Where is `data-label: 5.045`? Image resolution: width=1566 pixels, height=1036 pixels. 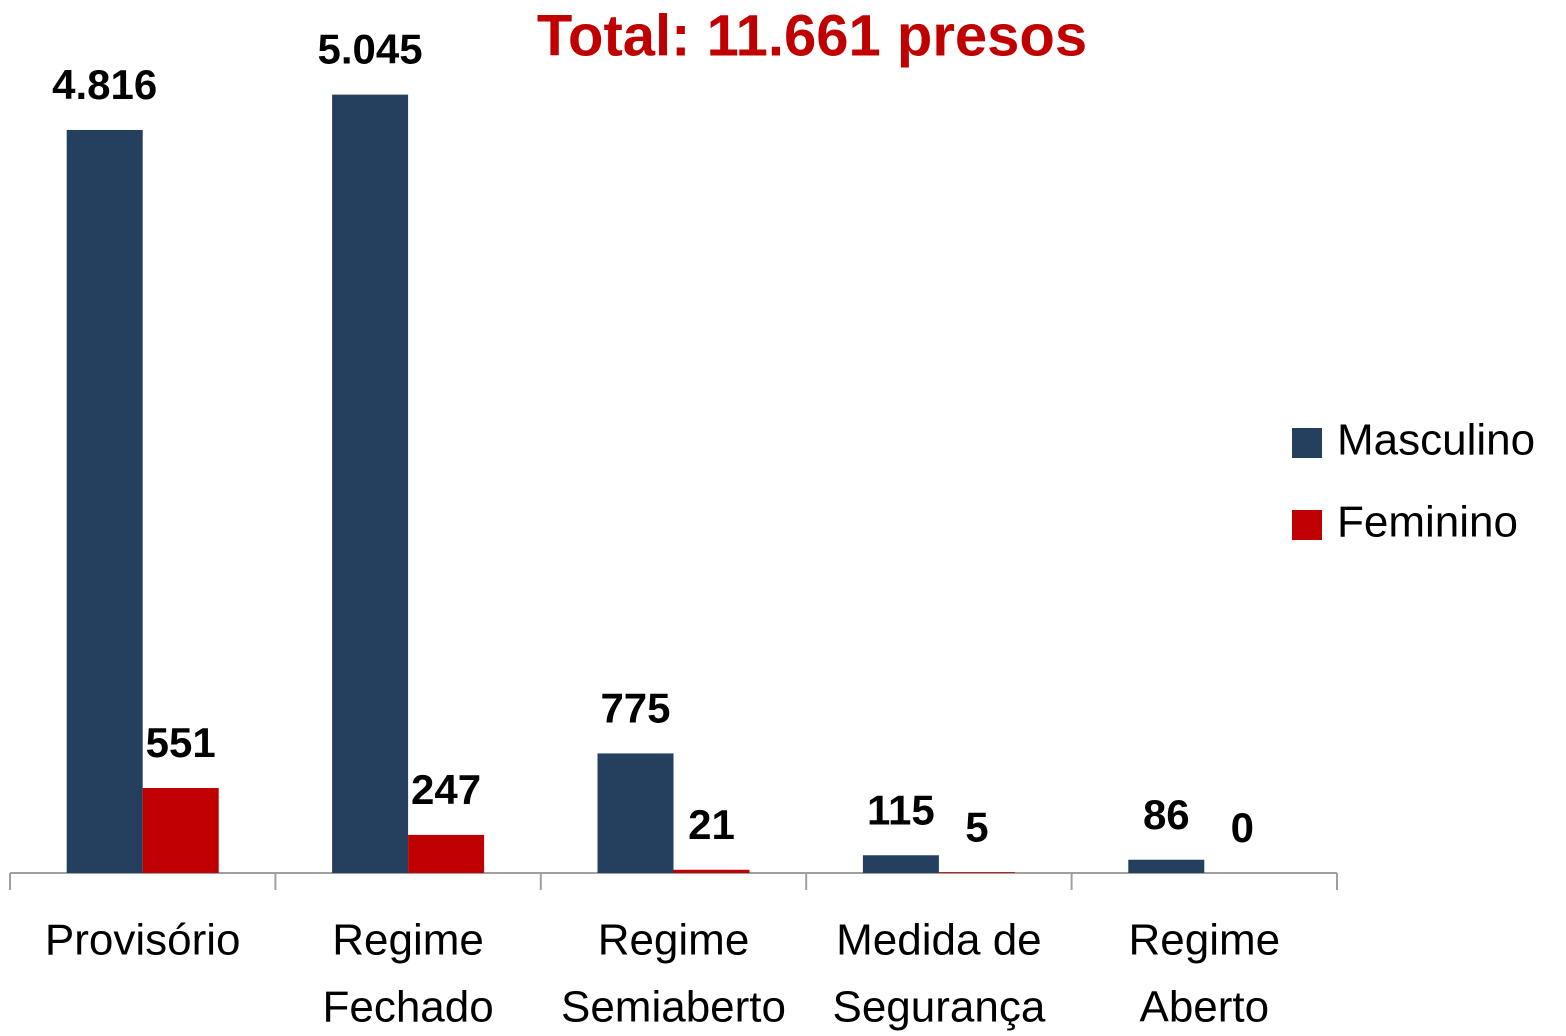 data-label: 5.045 is located at coordinates (370, 49).